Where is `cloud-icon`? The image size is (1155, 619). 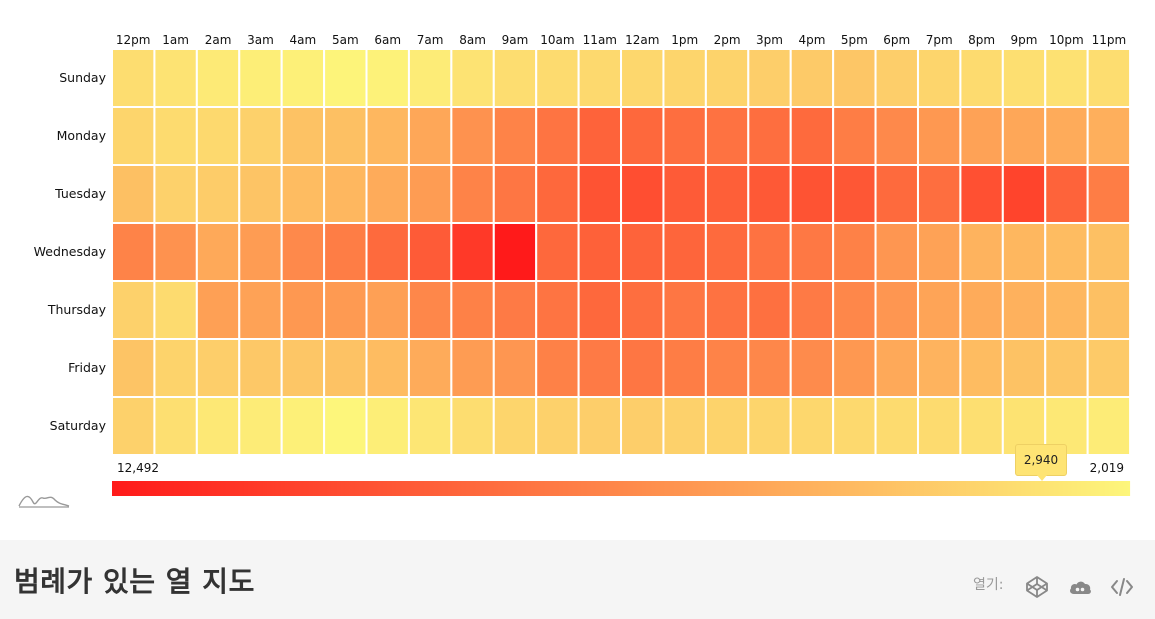
cloud-icon is located at coordinates (1080, 587).